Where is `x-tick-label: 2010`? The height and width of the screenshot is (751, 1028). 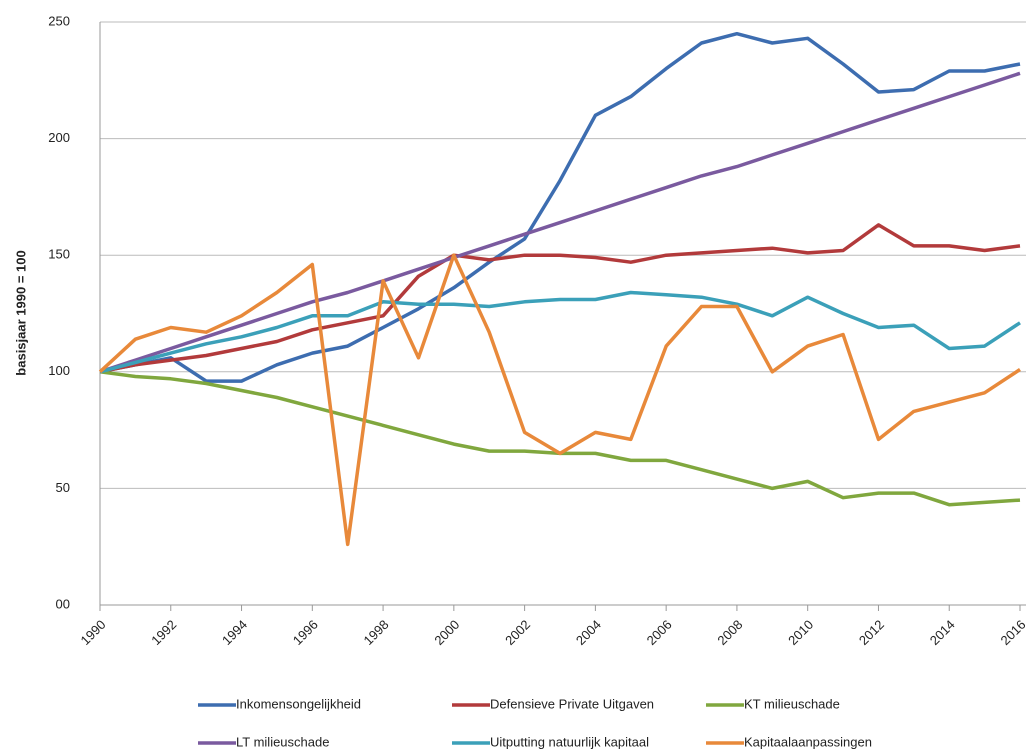 x-tick-label: 2010 is located at coordinates (800, 632).